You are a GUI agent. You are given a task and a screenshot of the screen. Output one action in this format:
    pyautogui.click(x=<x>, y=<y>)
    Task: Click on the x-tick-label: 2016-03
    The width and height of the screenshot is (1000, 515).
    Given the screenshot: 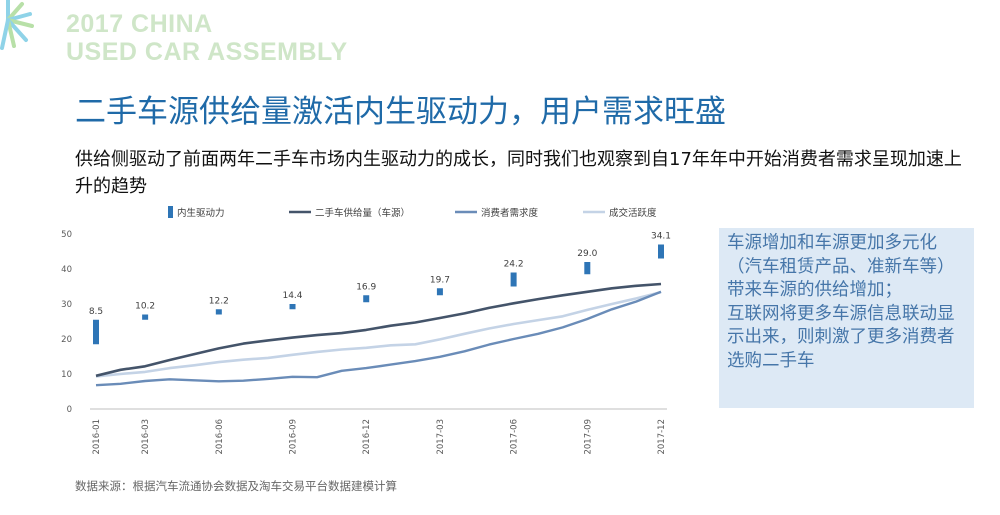 What is the action you would take?
    pyautogui.click(x=146, y=437)
    